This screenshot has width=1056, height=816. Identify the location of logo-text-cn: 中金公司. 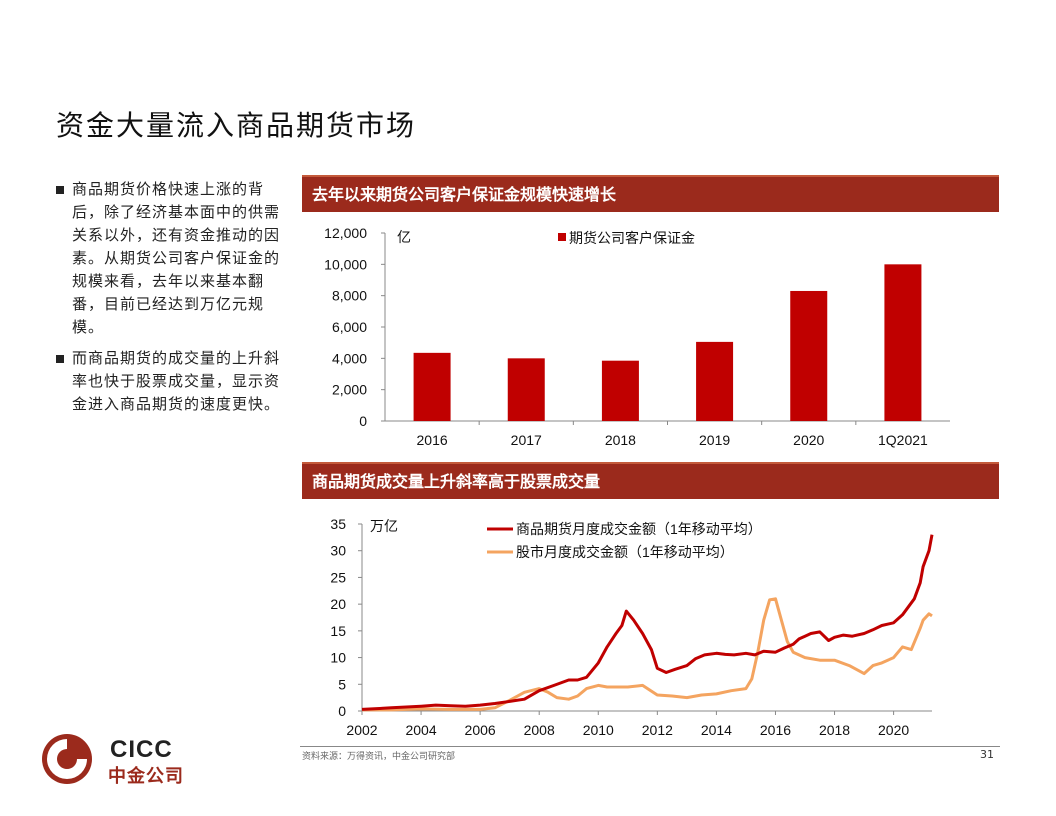
(146, 776).